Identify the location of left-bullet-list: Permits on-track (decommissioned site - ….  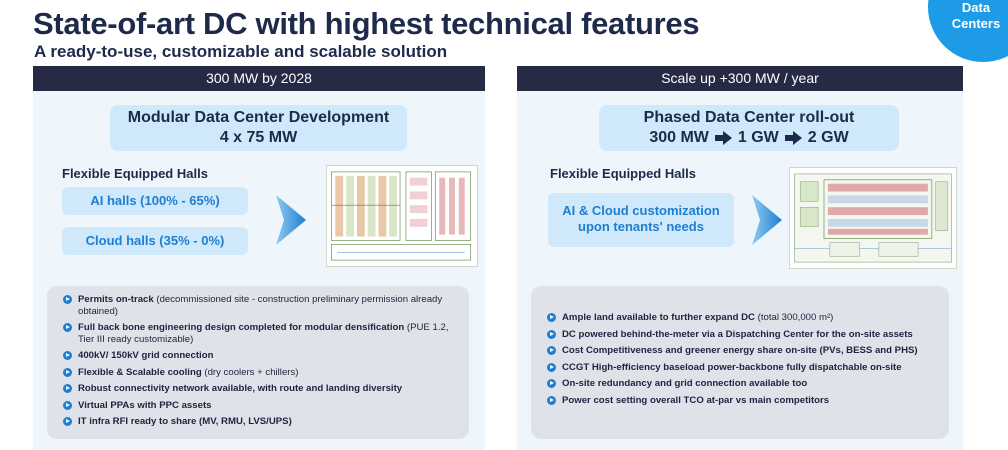
(258, 362).